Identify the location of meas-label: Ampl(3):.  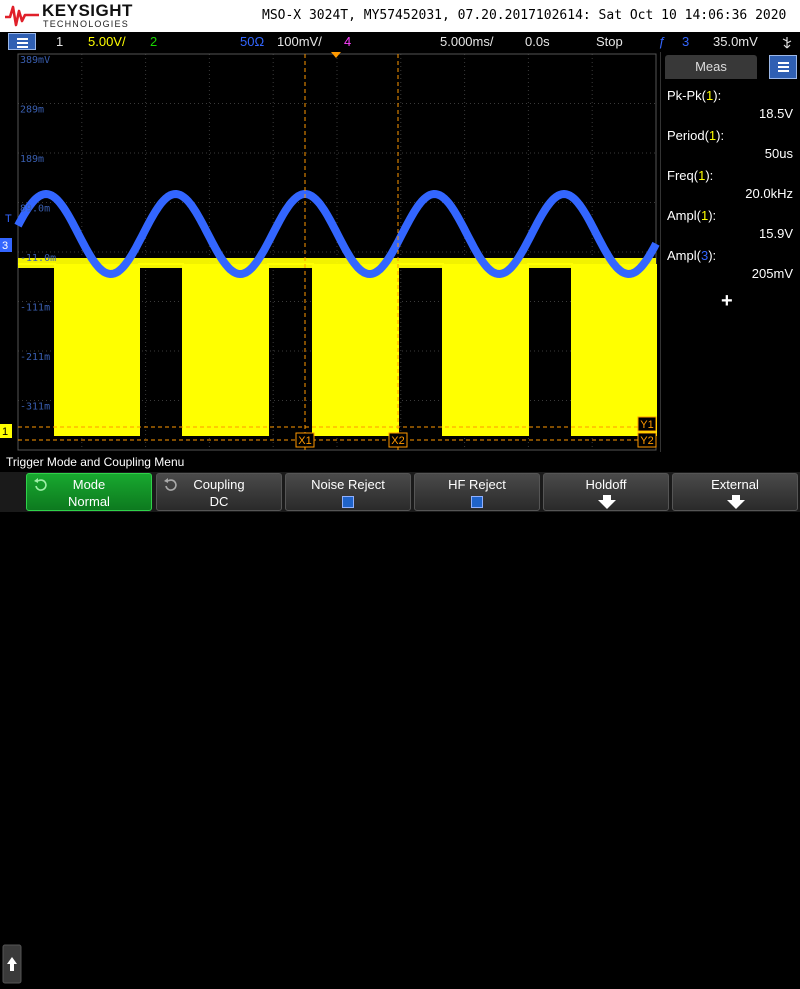
(692, 255).